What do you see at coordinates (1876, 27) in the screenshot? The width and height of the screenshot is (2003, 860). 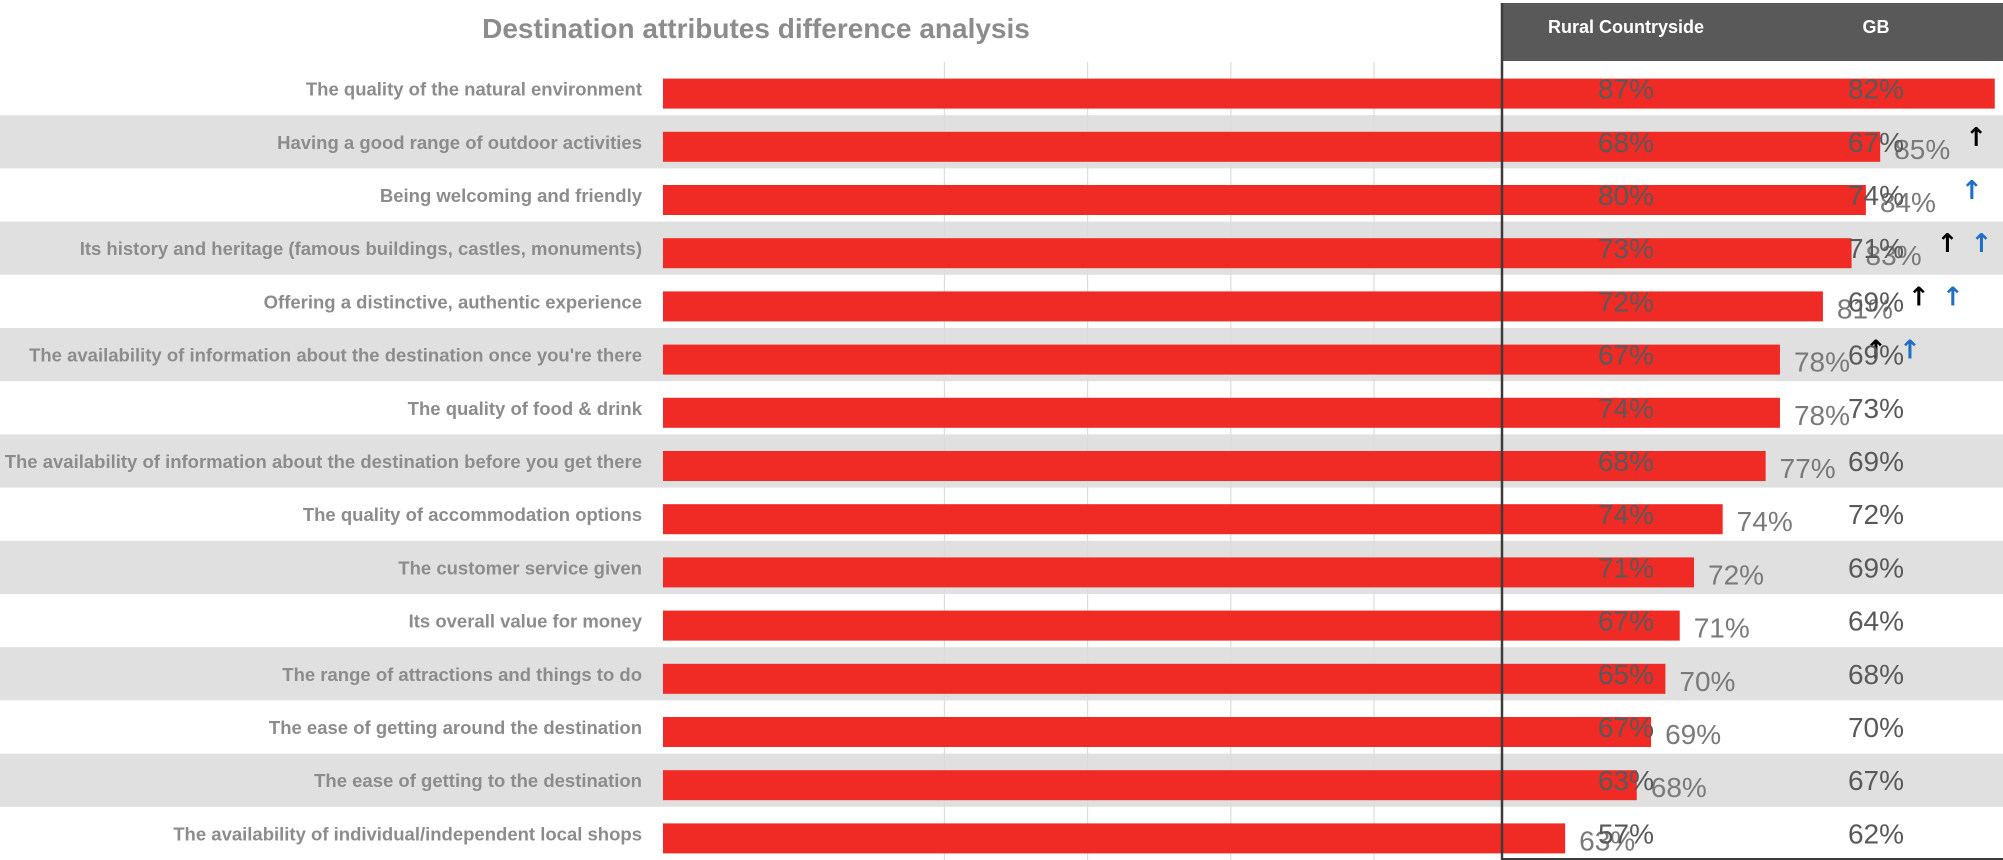 I see `table-header-cell: GB` at bounding box center [1876, 27].